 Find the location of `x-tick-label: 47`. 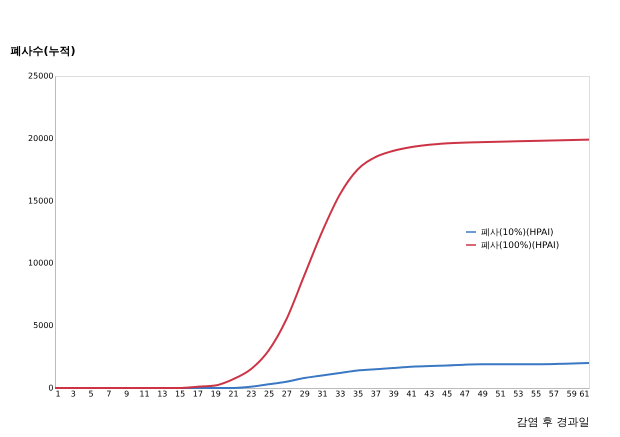

x-tick-label: 47 is located at coordinates (465, 394).